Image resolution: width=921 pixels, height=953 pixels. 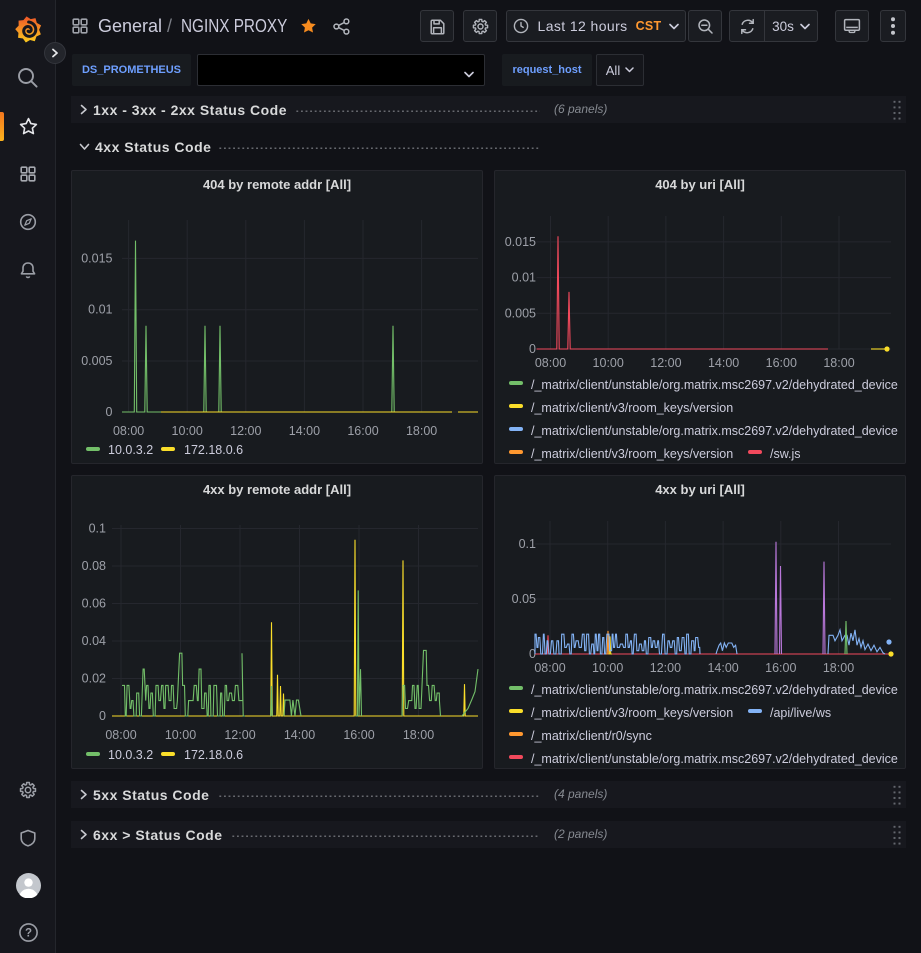 I want to click on svg-text: /_matrix/client/r0/sync, so click(x=591, y=736).